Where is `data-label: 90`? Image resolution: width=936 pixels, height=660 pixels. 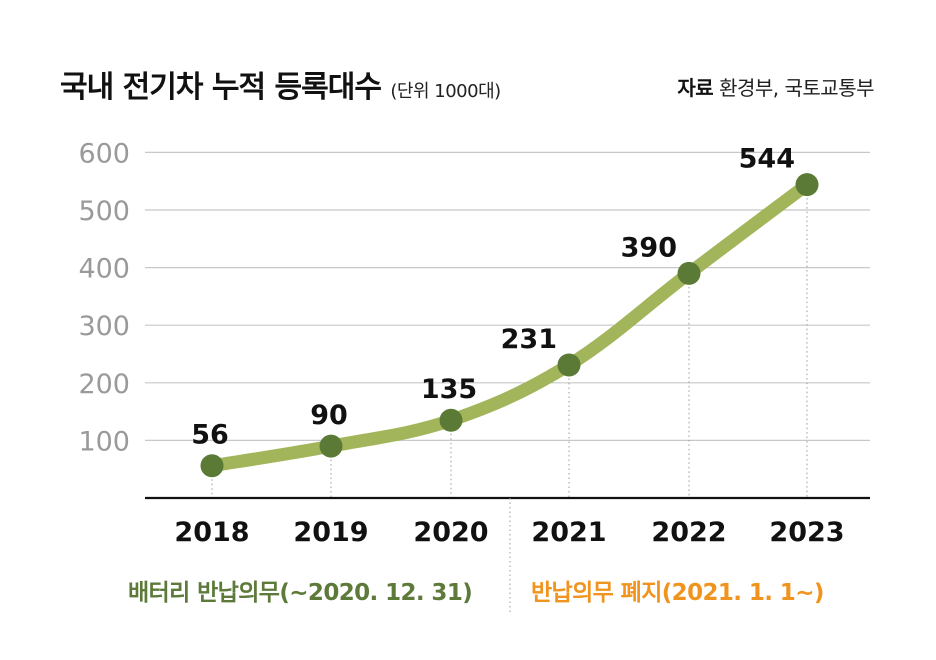
data-label: 90 is located at coordinates (329, 415).